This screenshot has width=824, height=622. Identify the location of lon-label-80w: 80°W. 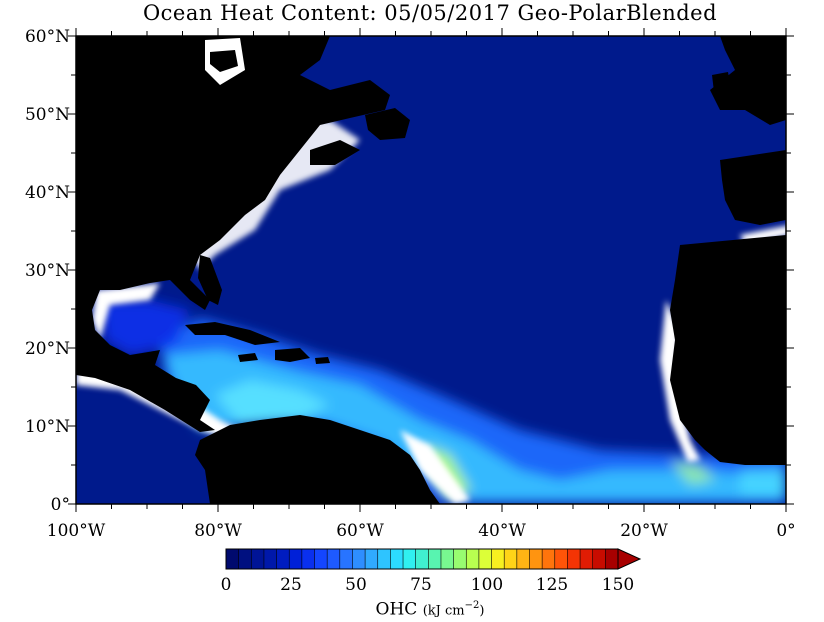
(218, 531).